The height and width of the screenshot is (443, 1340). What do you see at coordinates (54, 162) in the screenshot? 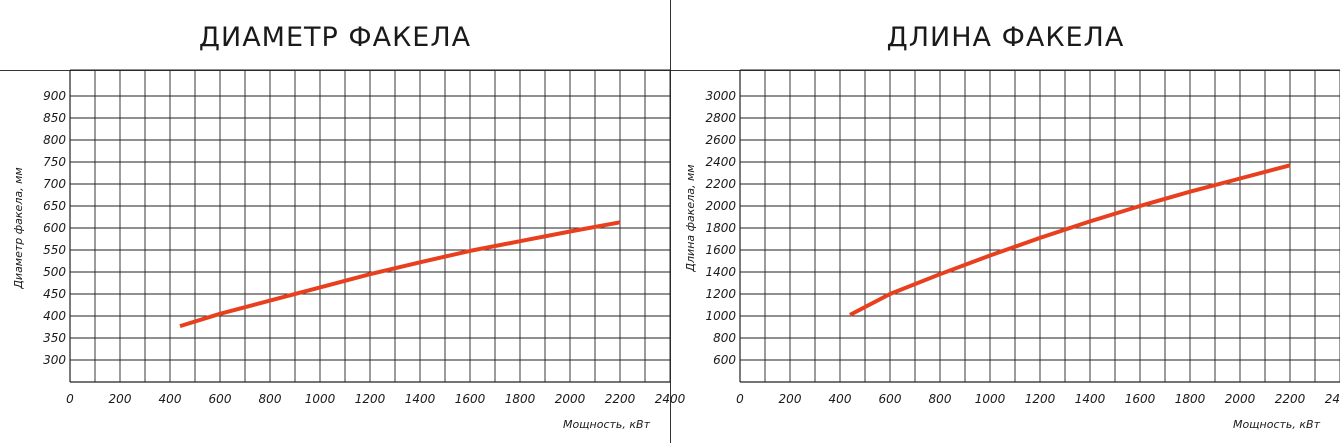
I see `diameter-y-tick-label: 750` at bounding box center [54, 162].